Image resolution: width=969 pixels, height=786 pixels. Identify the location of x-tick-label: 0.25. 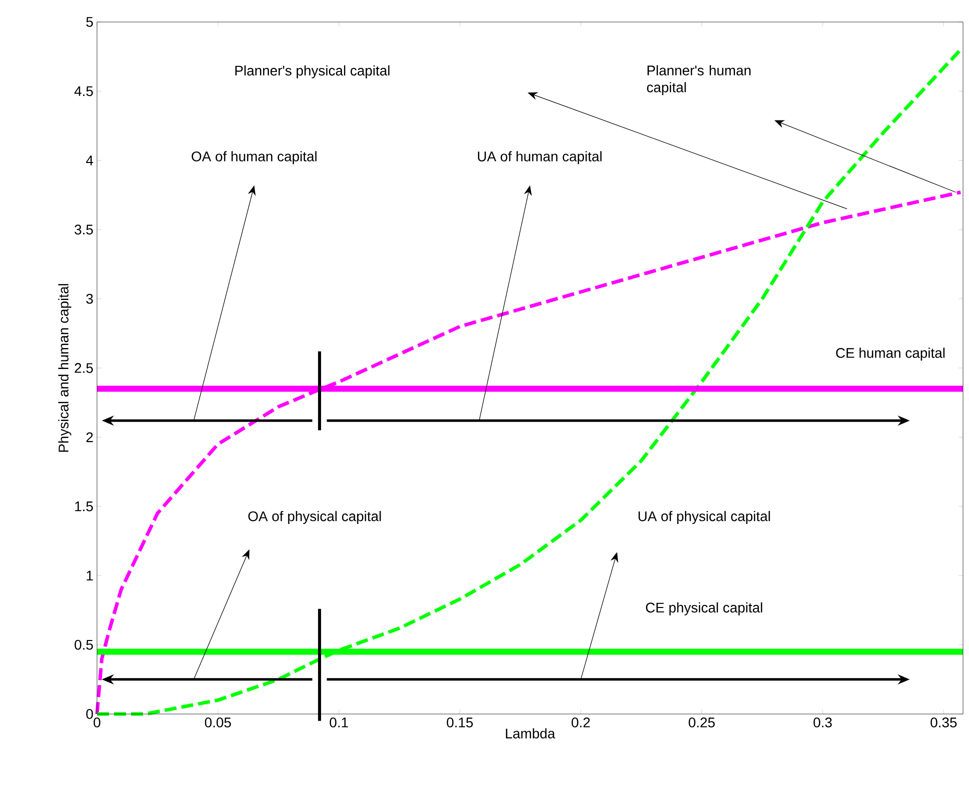
(701, 723).